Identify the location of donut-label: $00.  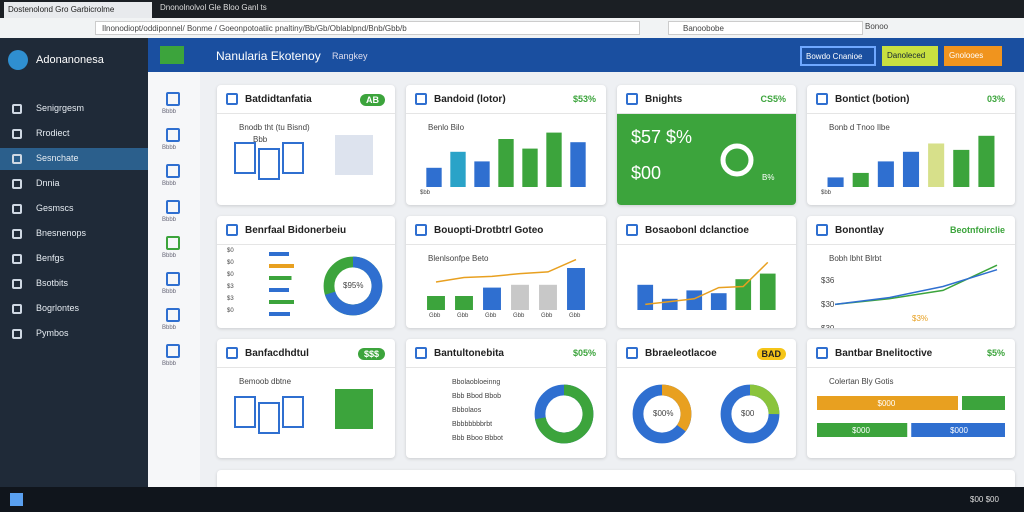
(748, 413).